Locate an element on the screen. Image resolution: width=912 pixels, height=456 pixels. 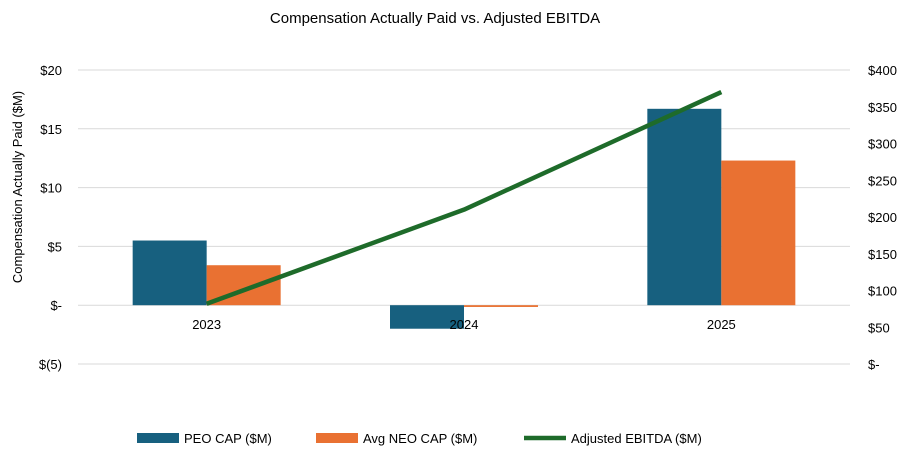
bar-neo-2024 is located at coordinates (501, 306).